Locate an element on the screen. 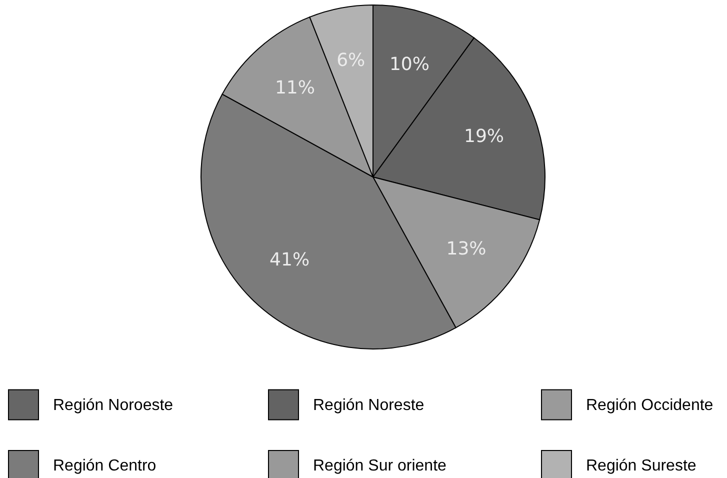  data-label: 41% is located at coordinates (290, 259).